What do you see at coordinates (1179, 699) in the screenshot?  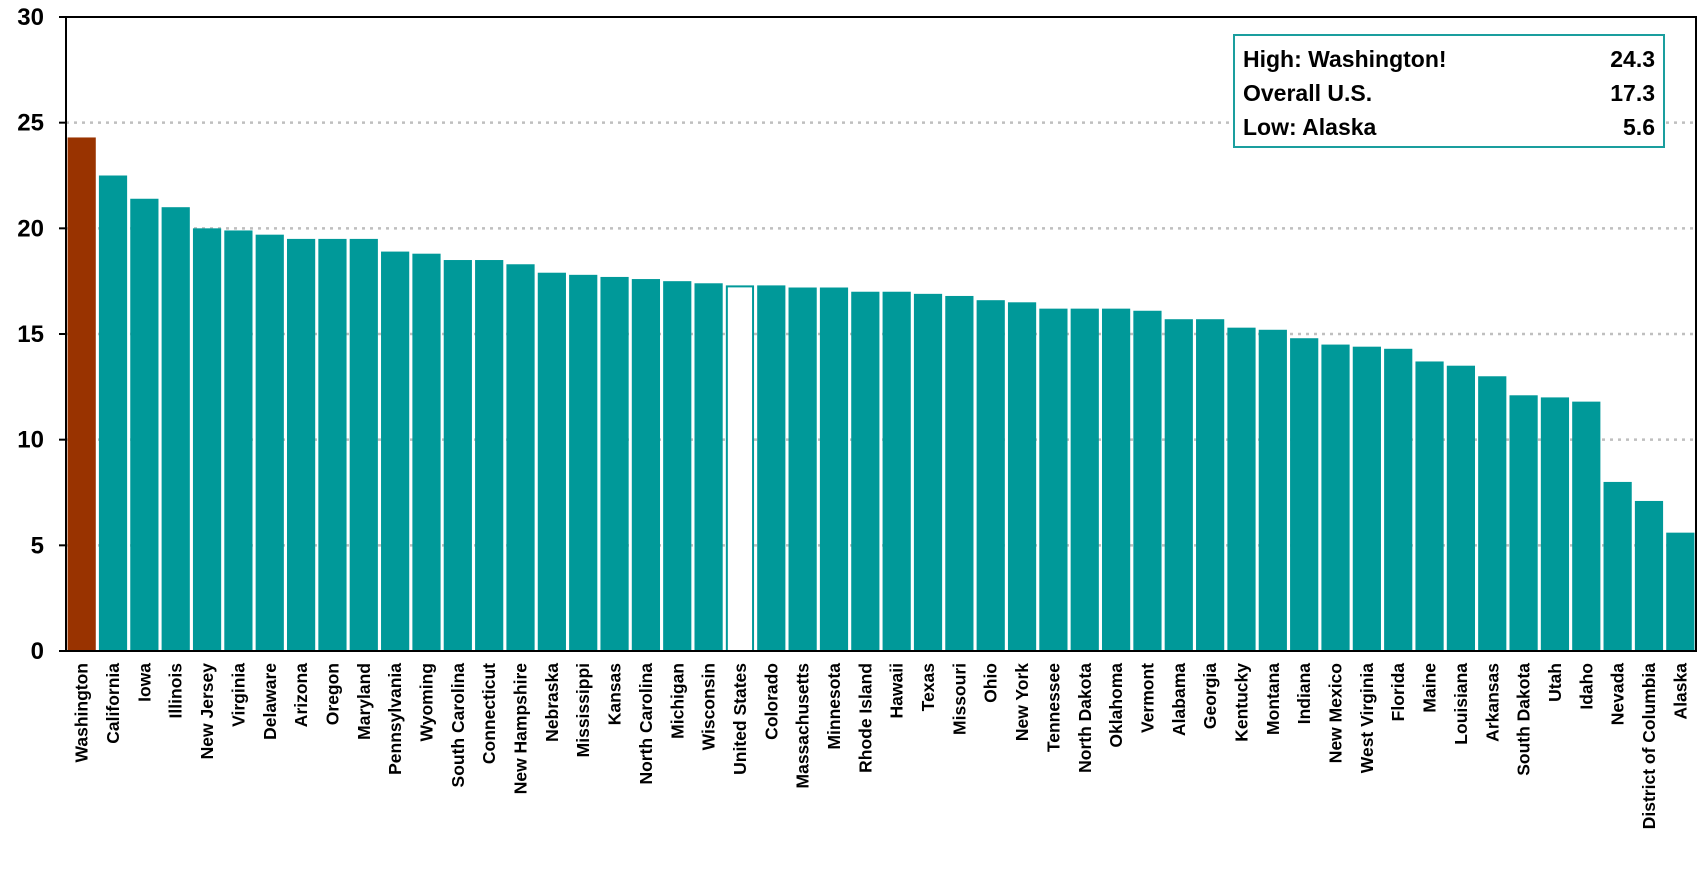 I see `x-tick-label: Alabama` at bounding box center [1179, 699].